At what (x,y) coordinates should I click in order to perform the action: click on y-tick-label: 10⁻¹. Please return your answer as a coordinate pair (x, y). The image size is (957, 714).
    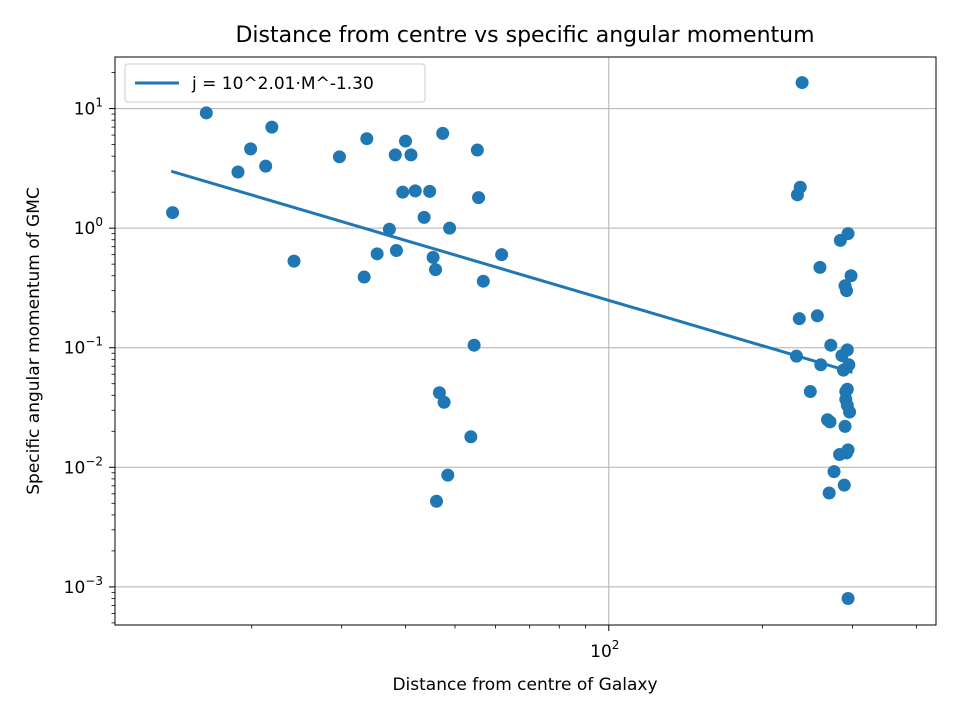
    Looking at the image, I should click on (83, 347).